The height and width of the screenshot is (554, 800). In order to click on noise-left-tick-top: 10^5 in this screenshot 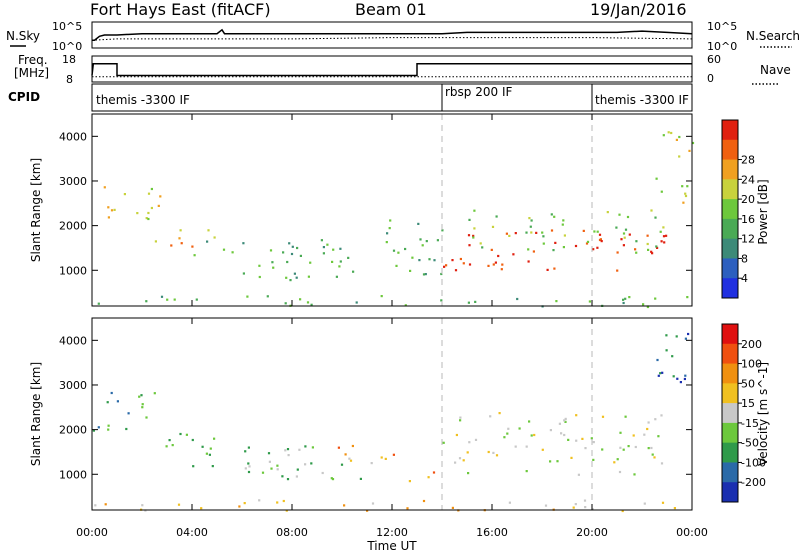, I will do `click(67, 26)`.